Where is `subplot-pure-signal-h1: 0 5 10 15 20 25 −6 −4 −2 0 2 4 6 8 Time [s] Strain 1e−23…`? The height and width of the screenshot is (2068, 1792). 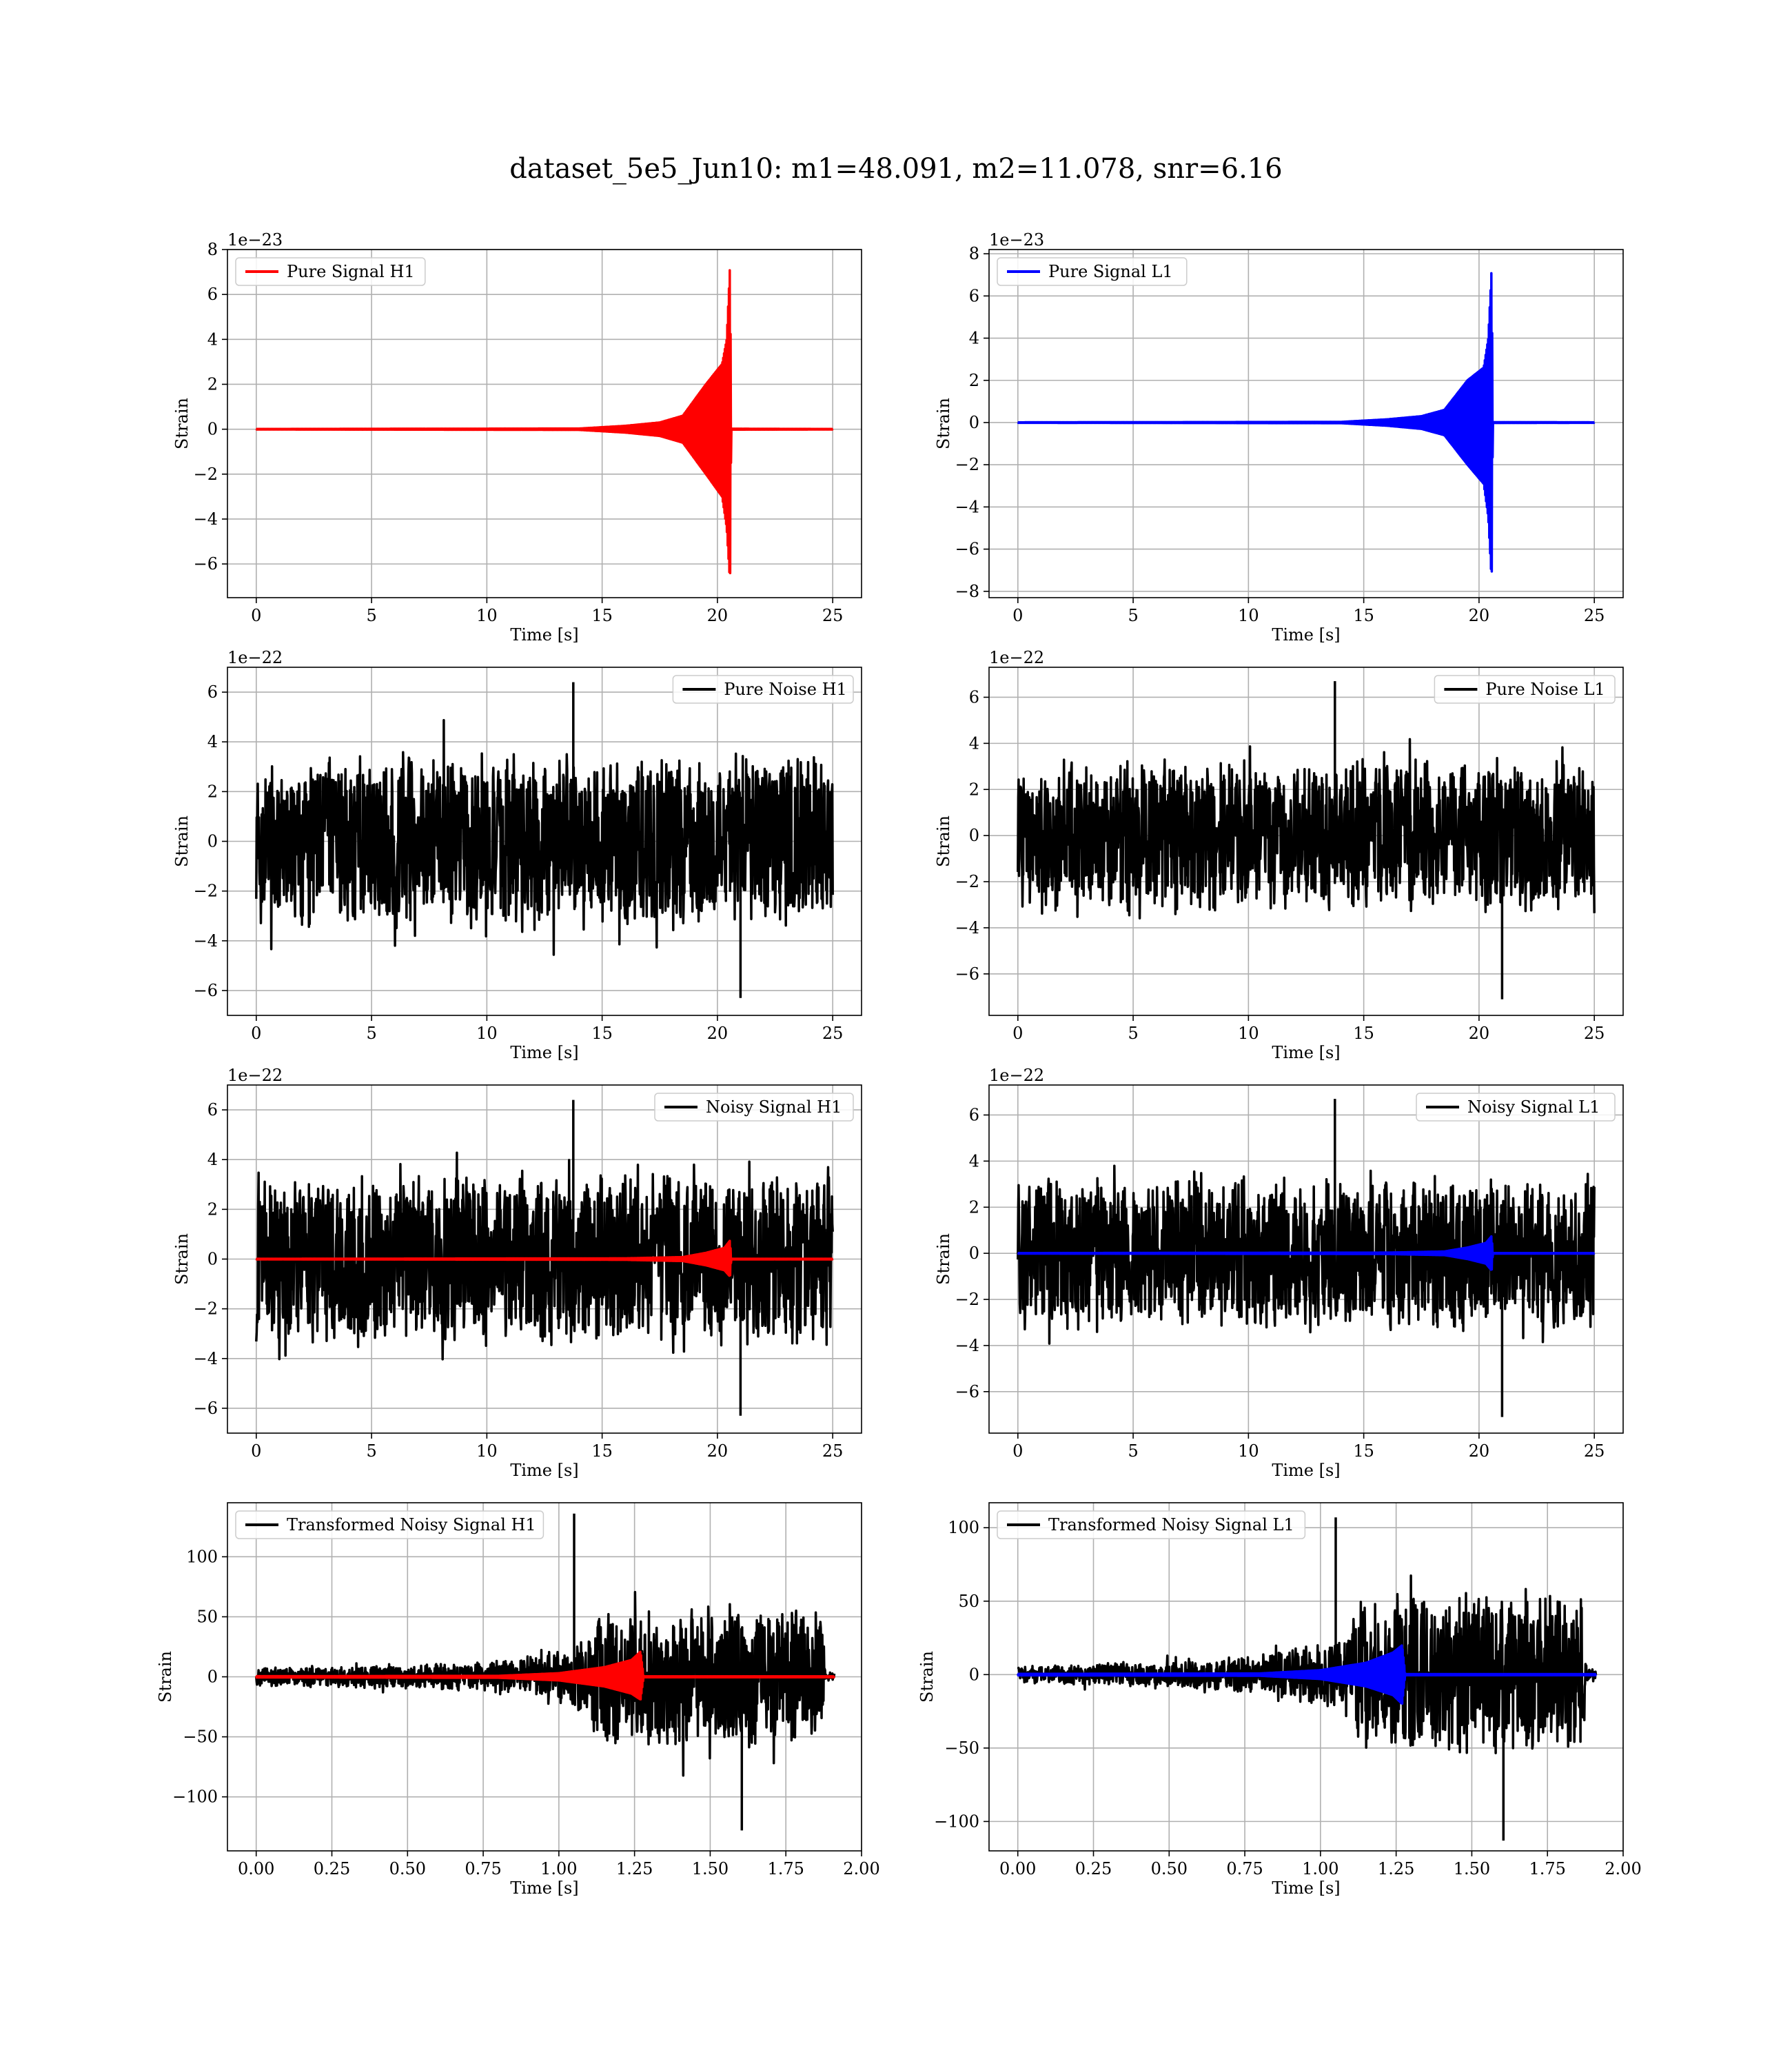 subplot-pure-signal-h1: 0 5 10 15 20 25 −6 −4 −2 0 2 4 6 8 Time [s] Strain 1e−23… is located at coordinates (517, 437).